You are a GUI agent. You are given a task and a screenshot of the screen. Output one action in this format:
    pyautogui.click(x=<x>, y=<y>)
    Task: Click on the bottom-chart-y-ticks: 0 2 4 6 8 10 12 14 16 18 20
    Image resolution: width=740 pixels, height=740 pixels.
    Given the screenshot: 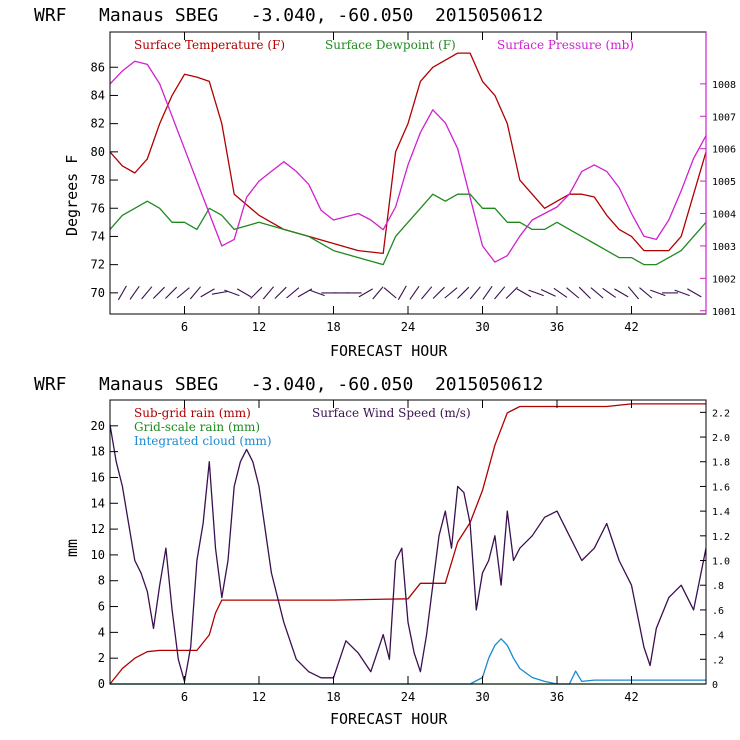 What is the action you would take?
    pyautogui.click(x=104, y=555)
    